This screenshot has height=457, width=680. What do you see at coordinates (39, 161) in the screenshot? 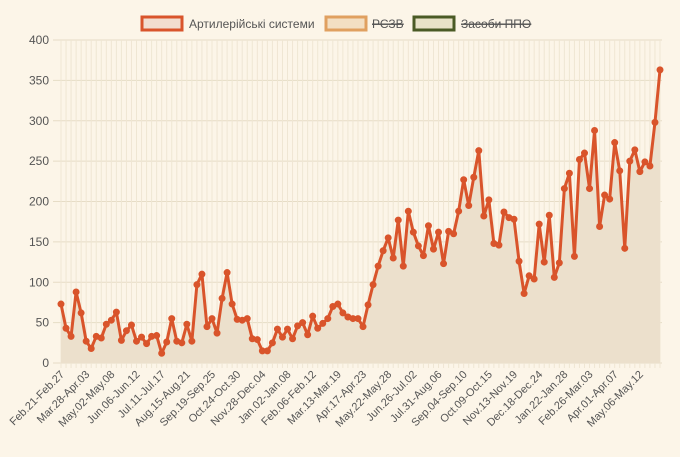
I see `y-tick-label: 250` at bounding box center [39, 161].